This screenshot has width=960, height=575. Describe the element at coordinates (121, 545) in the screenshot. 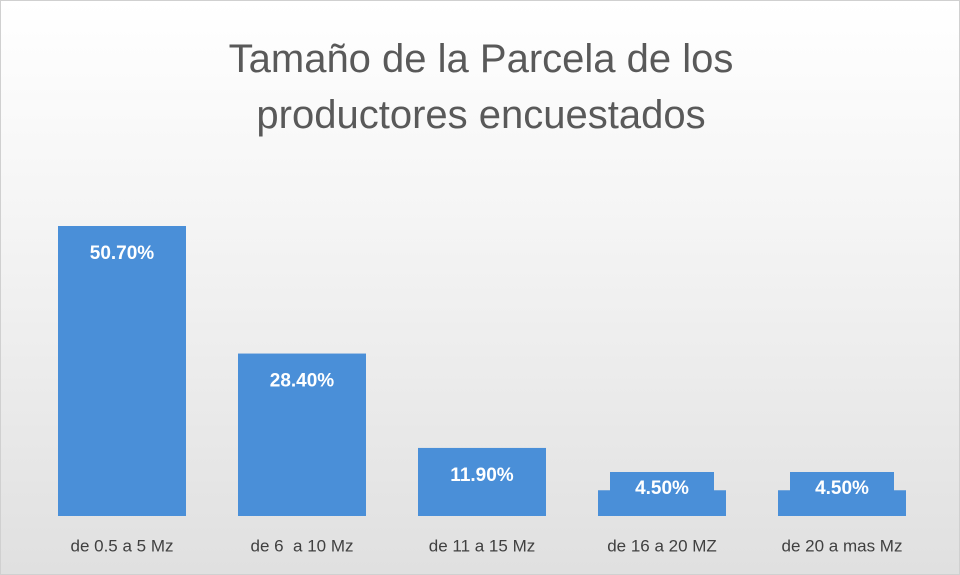

I see `x-tick-label: de 0.5 a 5 Mz` at that location.